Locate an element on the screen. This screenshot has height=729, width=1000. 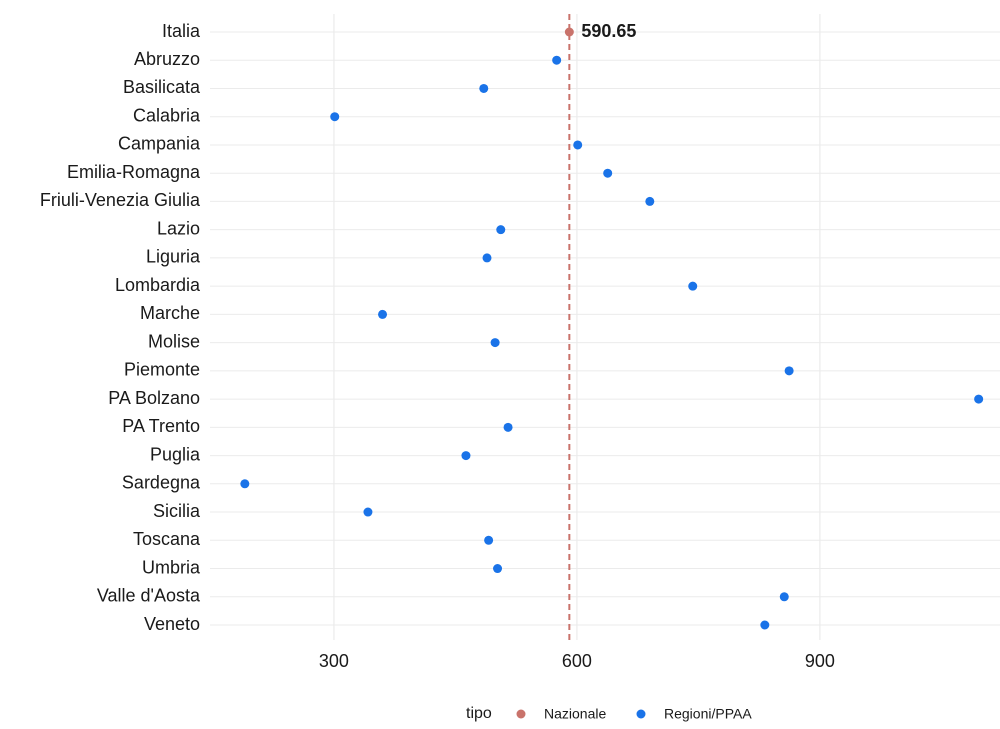
y-tick-label: Abruzzo is located at coordinates (167, 59).